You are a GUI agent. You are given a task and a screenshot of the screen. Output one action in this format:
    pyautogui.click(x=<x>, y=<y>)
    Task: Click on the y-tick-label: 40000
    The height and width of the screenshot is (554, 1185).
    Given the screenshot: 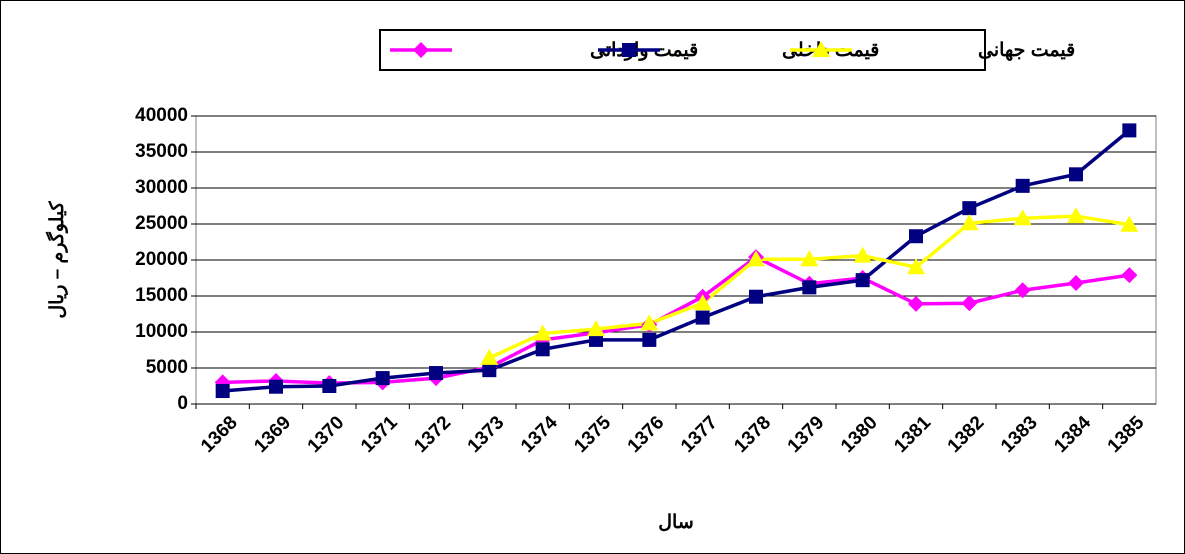 What is the action you would take?
    pyautogui.click(x=161, y=115)
    